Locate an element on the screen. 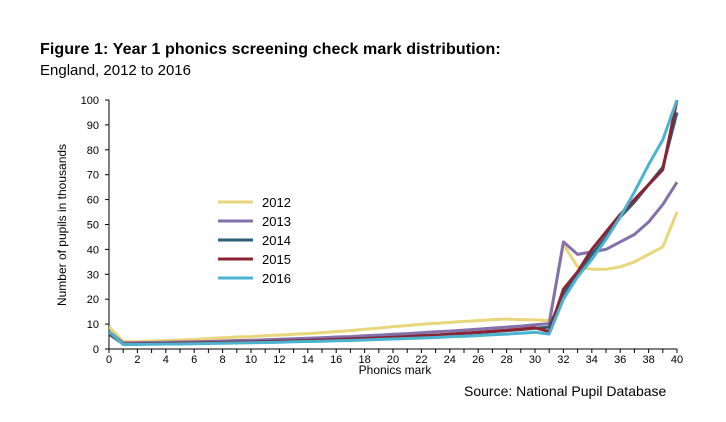 This screenshot has height=422, width=726. x-tick-label: 8 is located at coordinates (223, 360).